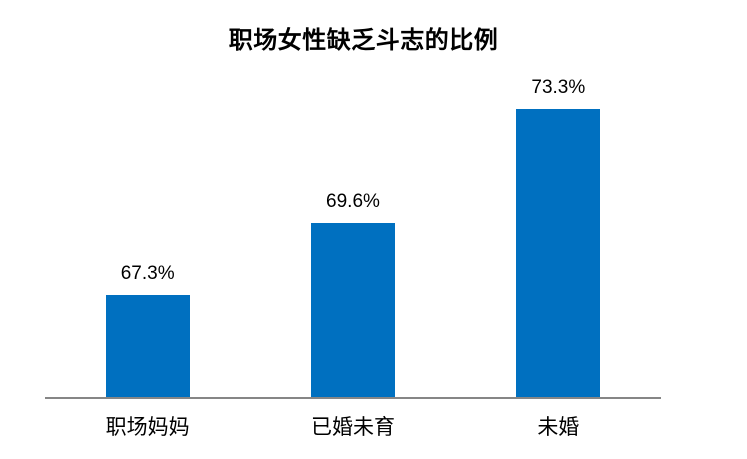 The image size is (747, 459). What do you see at coordinates (558, 87) in the screenshot?
I see `data-label: 73.3%` at bounding box center [558, 87].